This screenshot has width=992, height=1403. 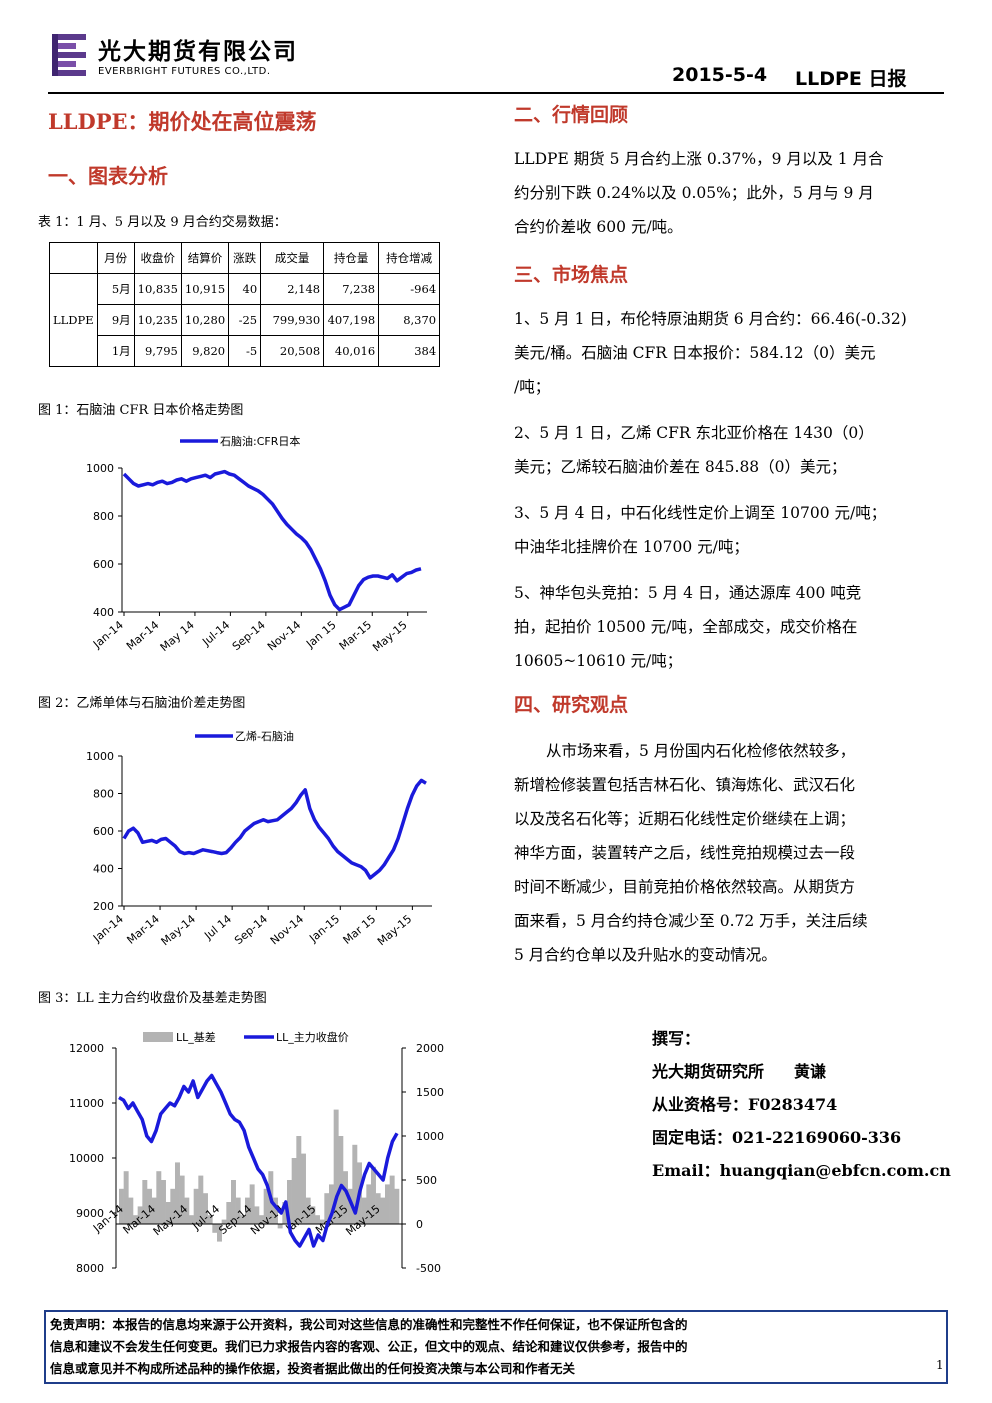 I want to click on section-heading-1: 一、图表分析, so click(x=108, y=176).